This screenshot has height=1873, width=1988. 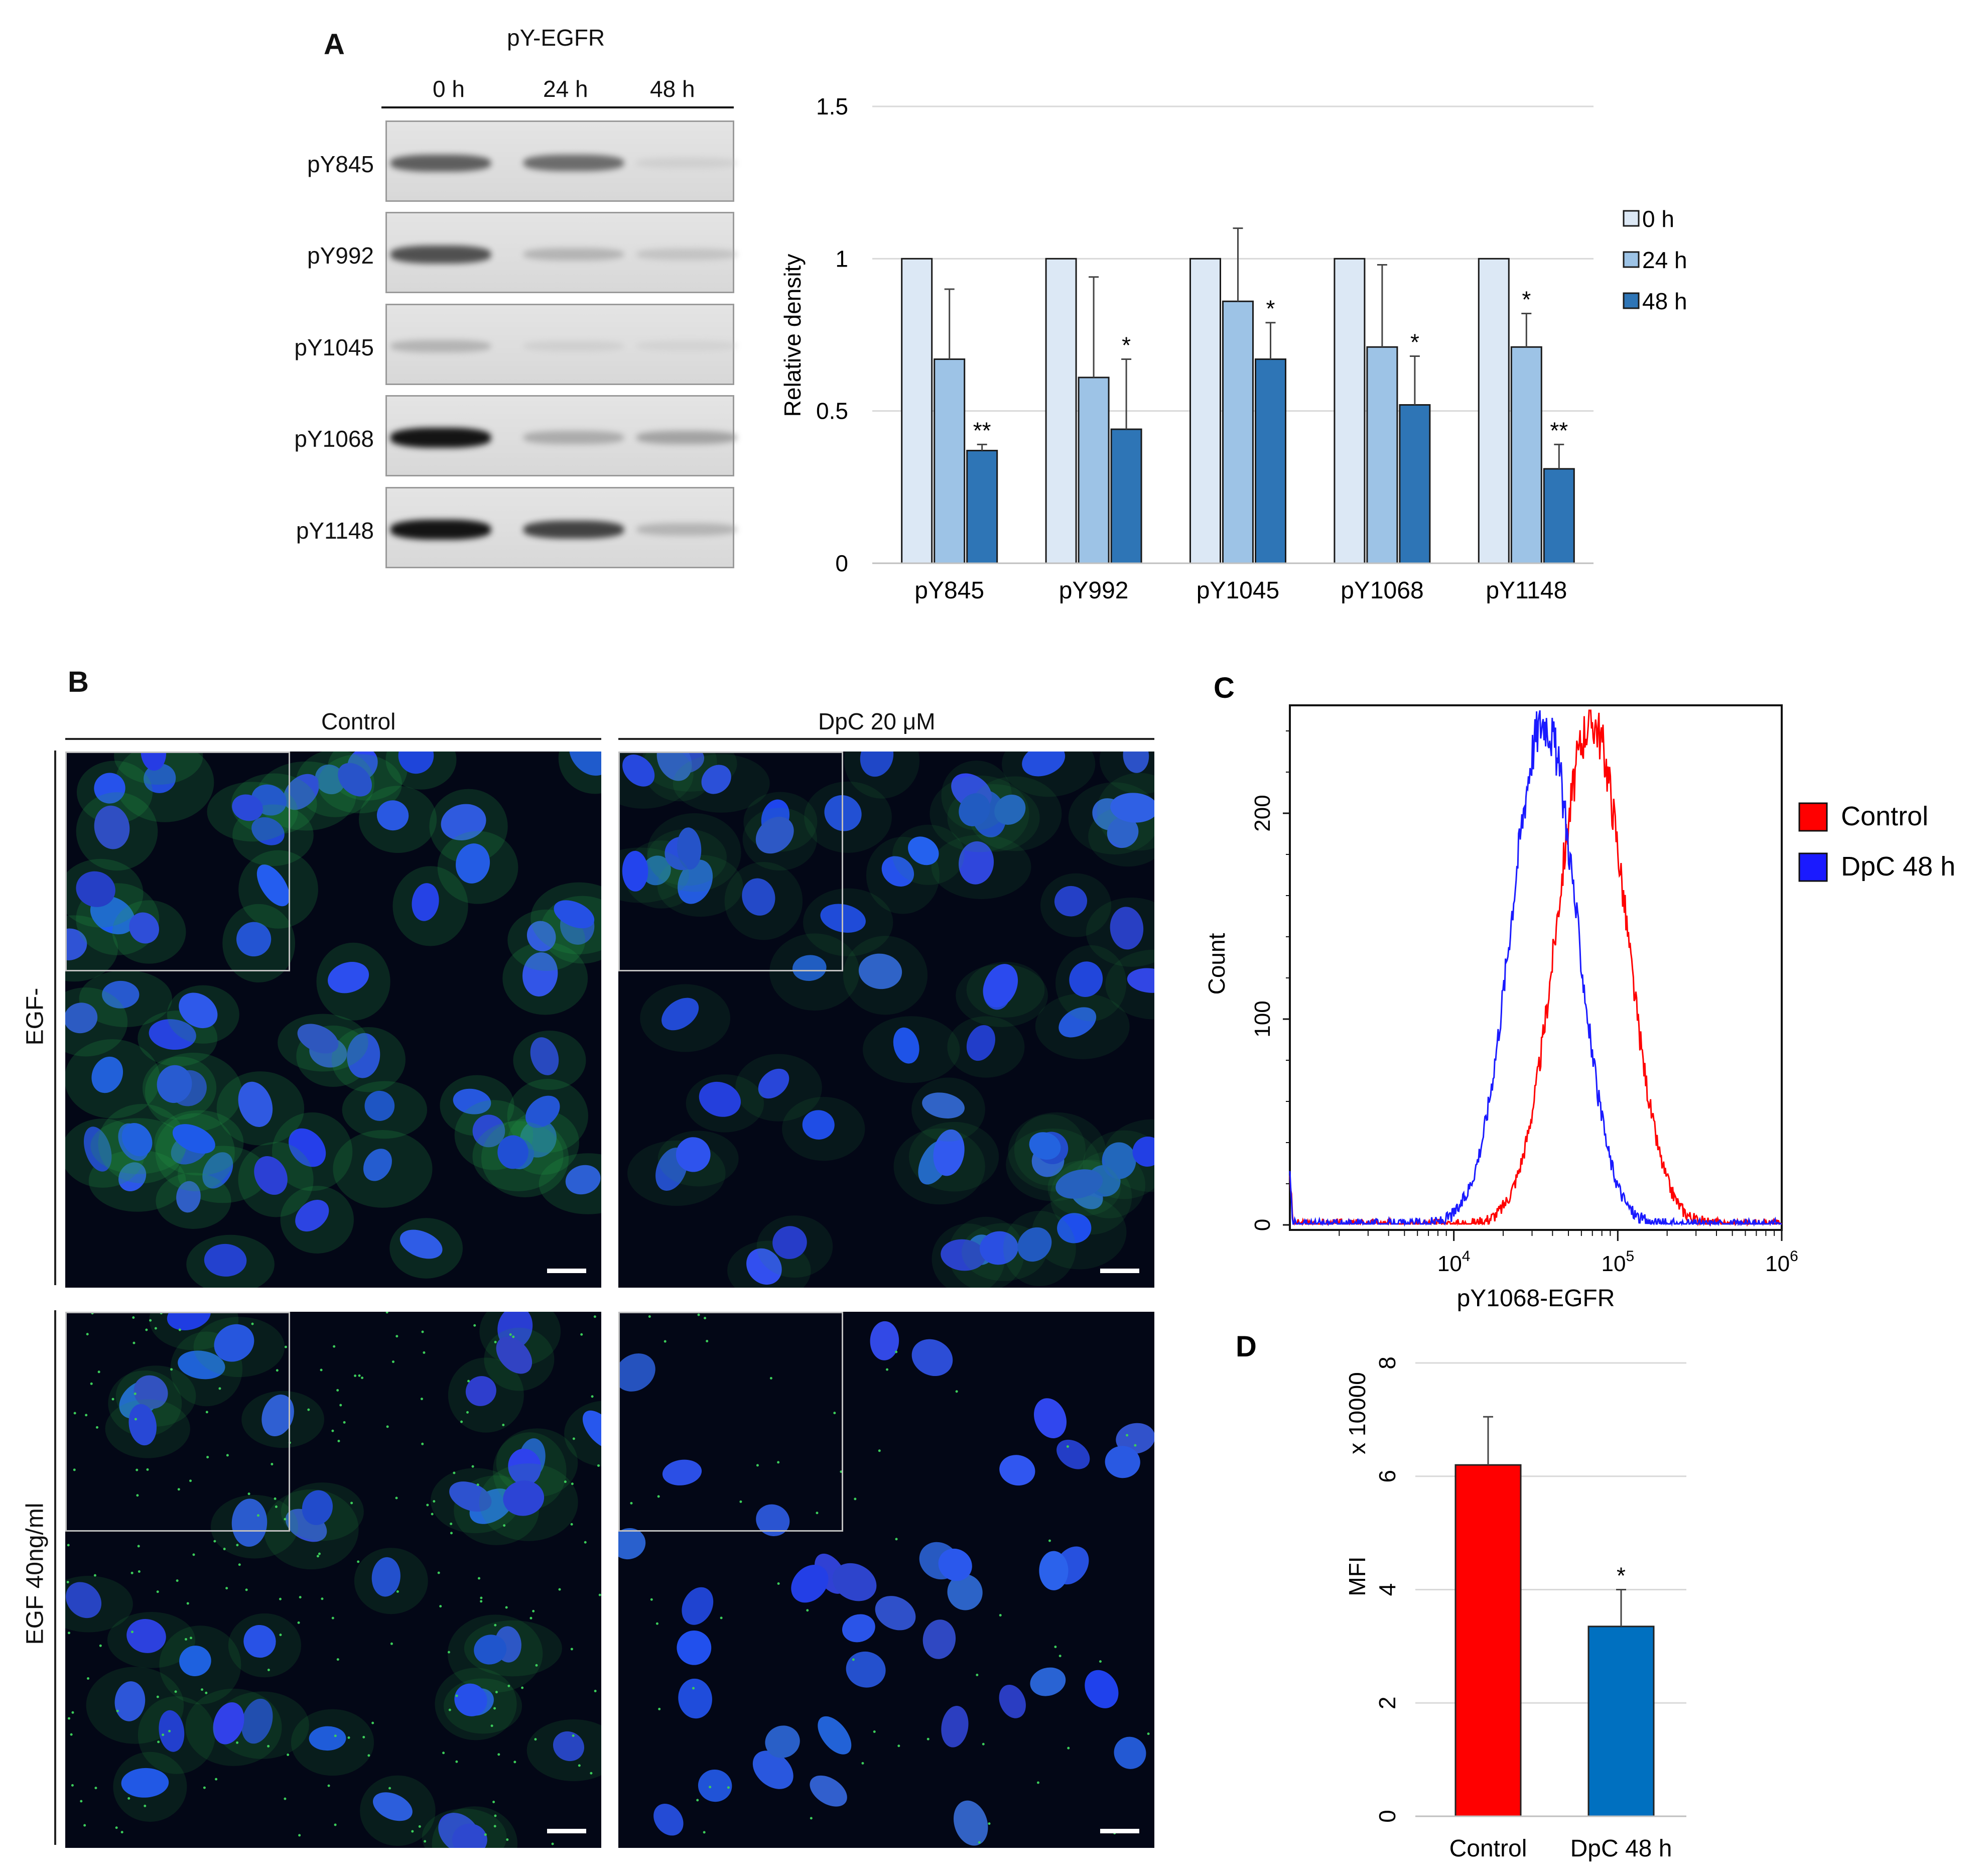 What do you see at coordinates (886, 1580) in the screenshot?
I see `microscopy-image` at bounding box center [886, 1580].